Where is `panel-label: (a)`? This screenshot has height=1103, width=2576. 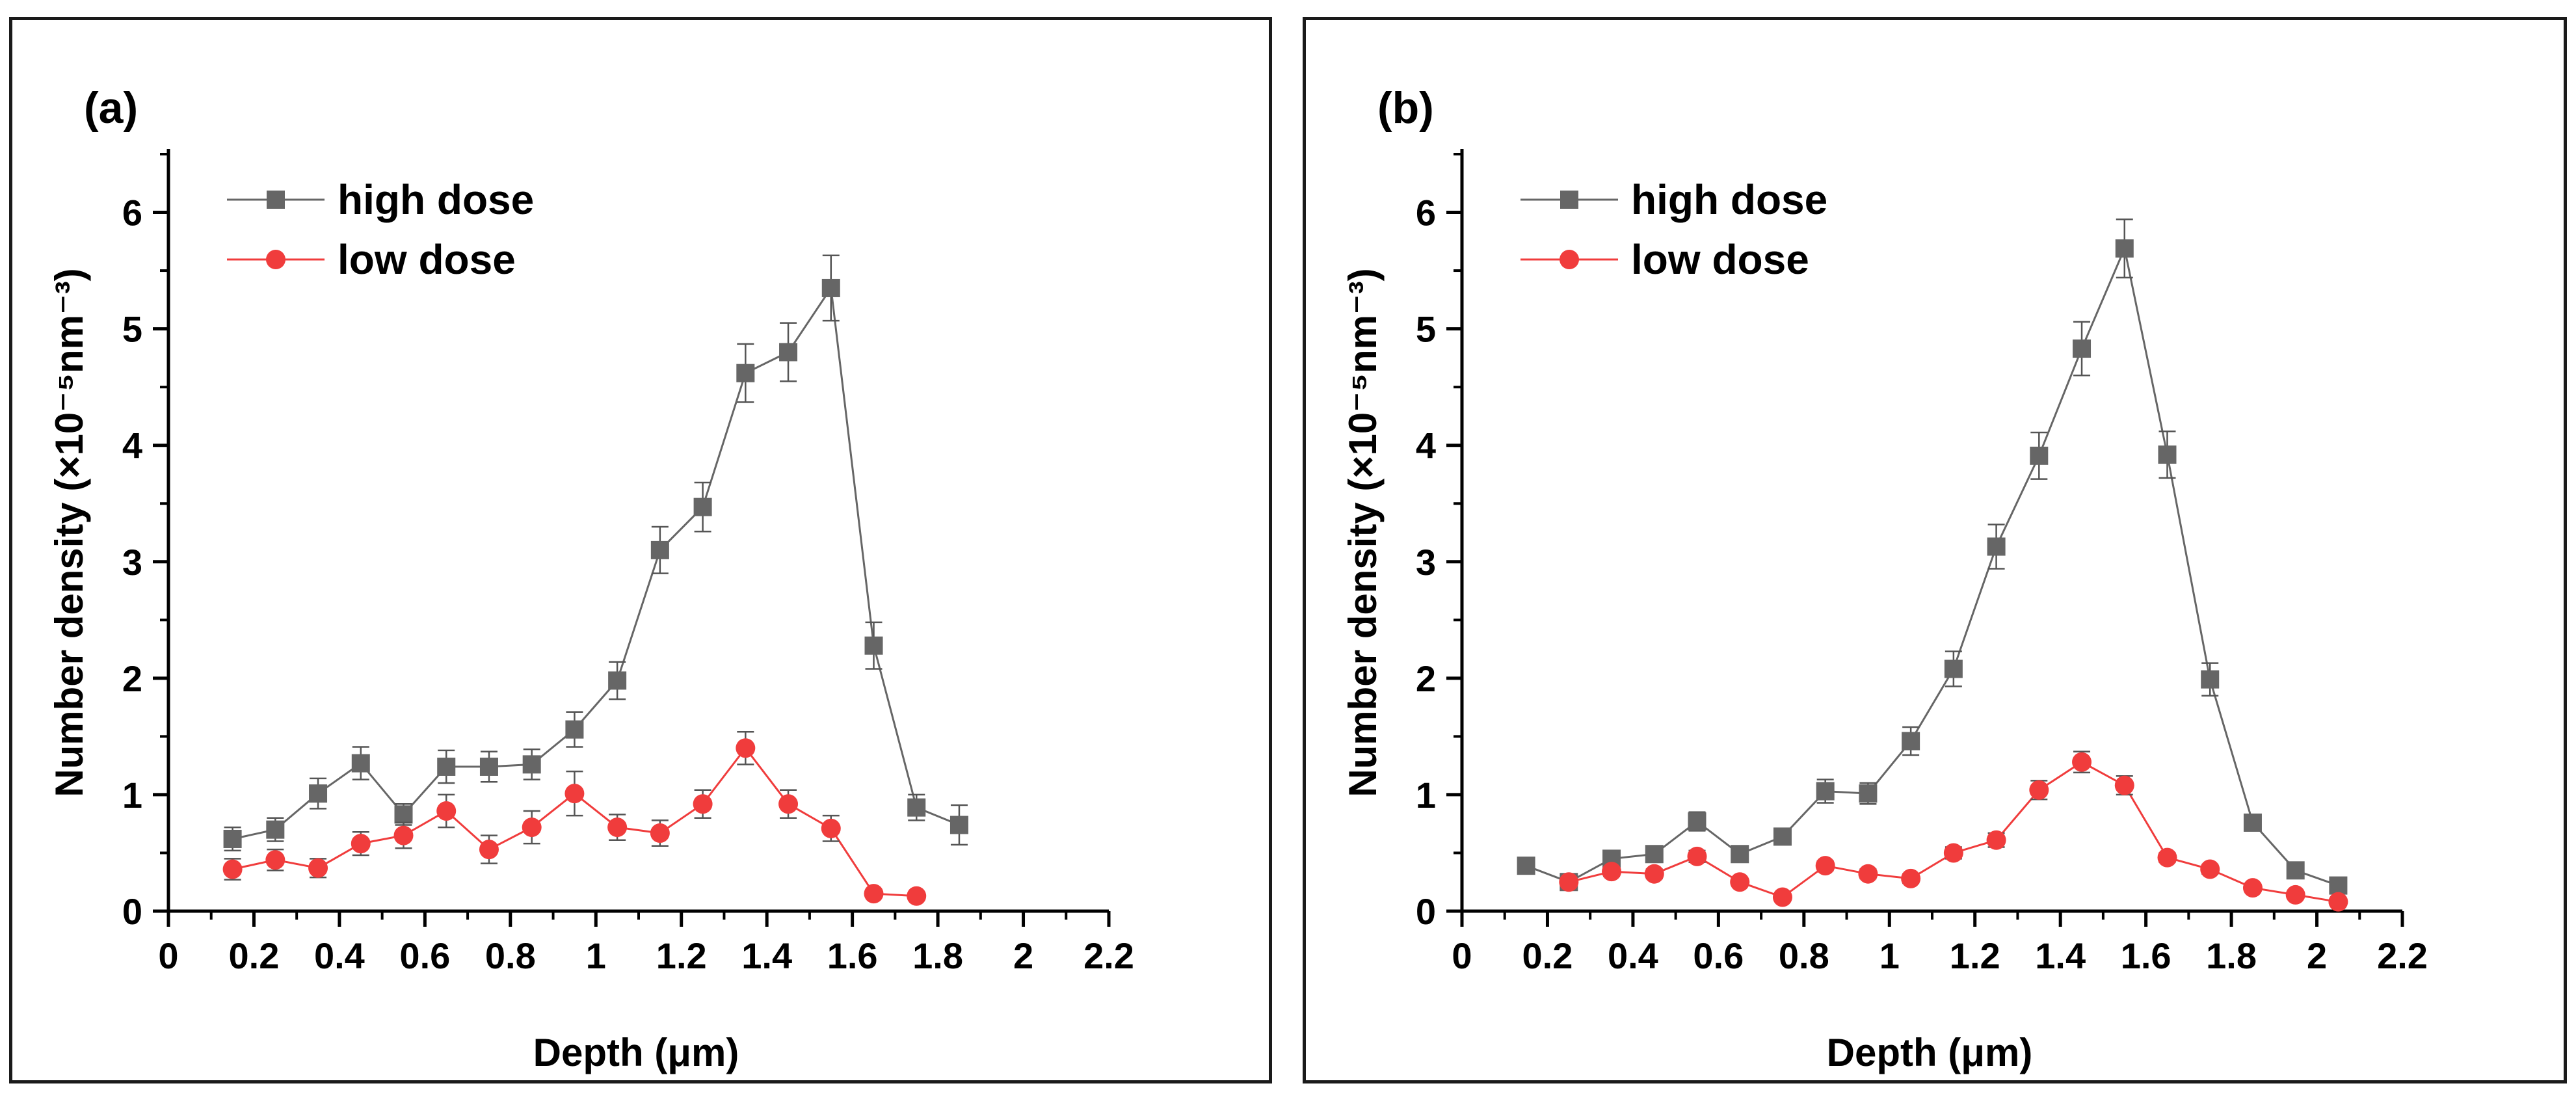 panel-label: (a) is located at coordinates (111, 108).